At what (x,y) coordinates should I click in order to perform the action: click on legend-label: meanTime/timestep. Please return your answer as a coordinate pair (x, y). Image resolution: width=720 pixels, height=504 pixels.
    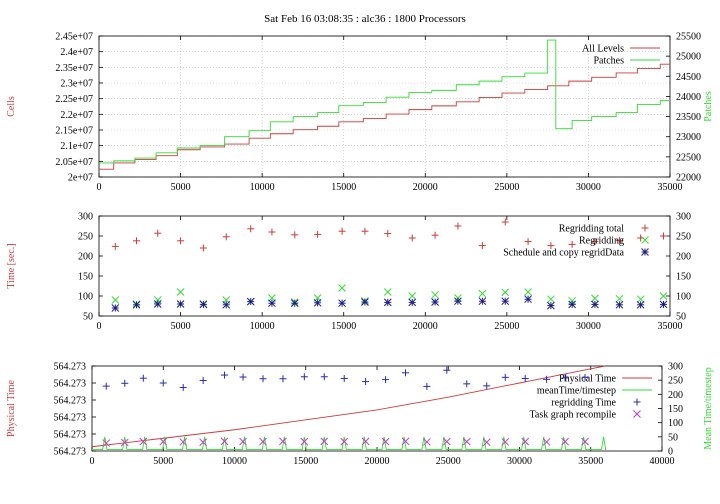
    Looking at the image, I should click on (576, 391).